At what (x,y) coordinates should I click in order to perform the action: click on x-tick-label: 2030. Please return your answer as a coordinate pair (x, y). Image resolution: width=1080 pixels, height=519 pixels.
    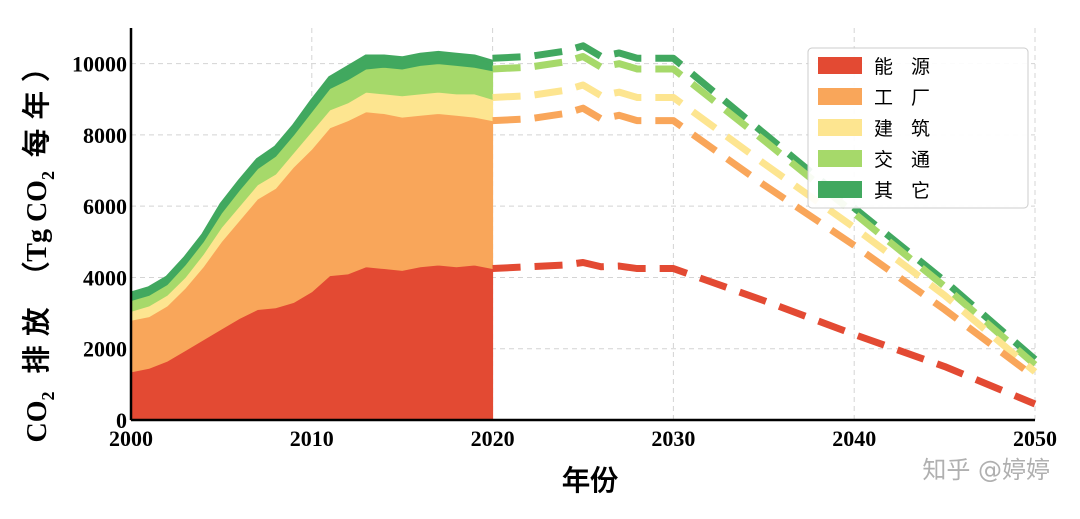
    Looking at the image, I should click on (673, 438).